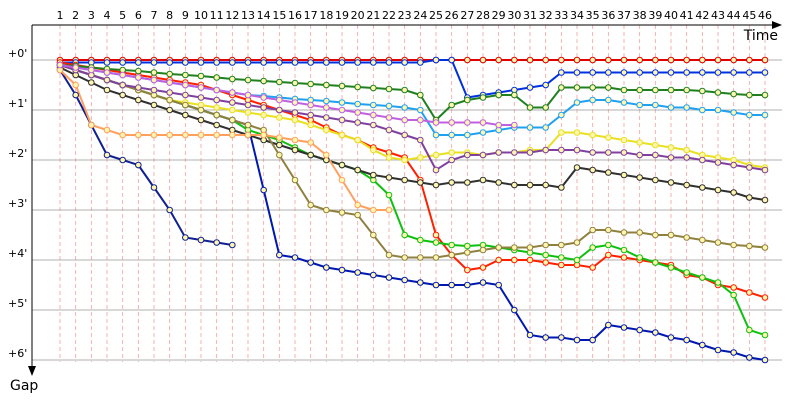 The width and height of the screenshot is (800, 400). I want to click on x-tick-label: 37, so click(624, 15).